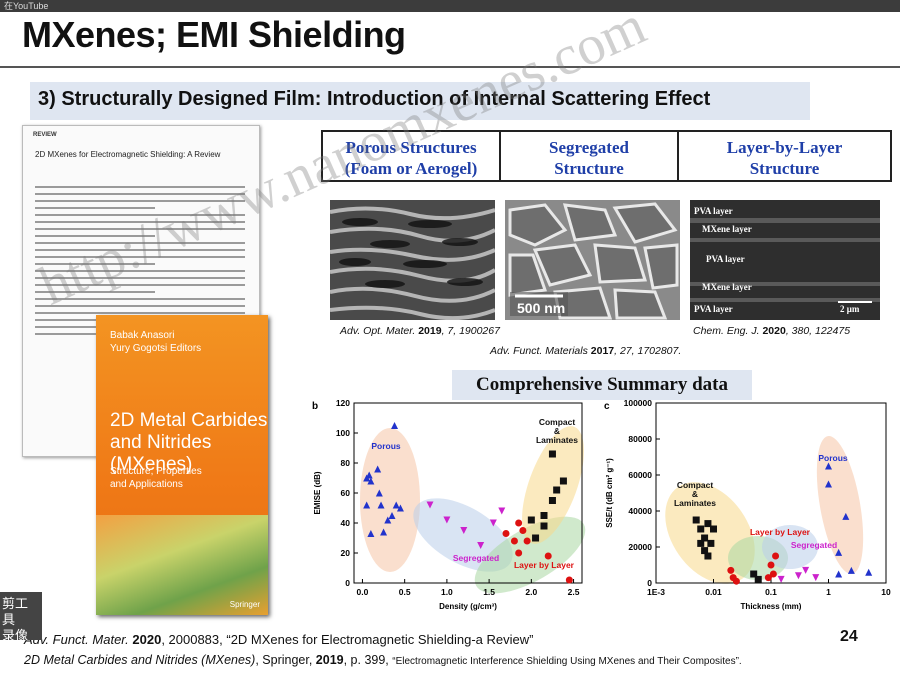 Image resolution: width=900 pixels, height=677 pixels. What do you see at coordinates (640, 511) in the screenshot?
I see `y-tick-label: 40000` at bounding box center [640, 511].